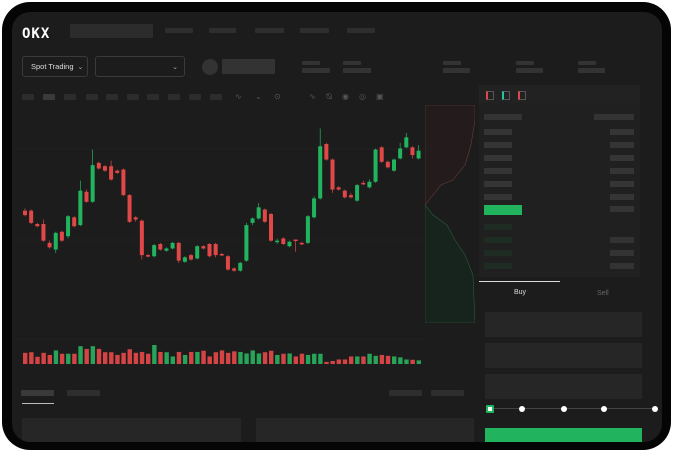  Describe the element at coordinates (37, 393) in the screenshot. I see `tab-open-orders` at that location.